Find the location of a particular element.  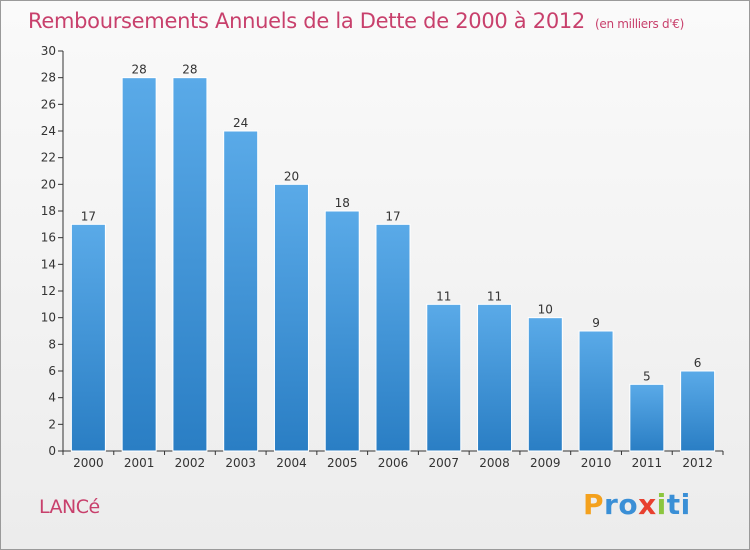

y-tick-label: 18 is located at coordinates (48, 211).